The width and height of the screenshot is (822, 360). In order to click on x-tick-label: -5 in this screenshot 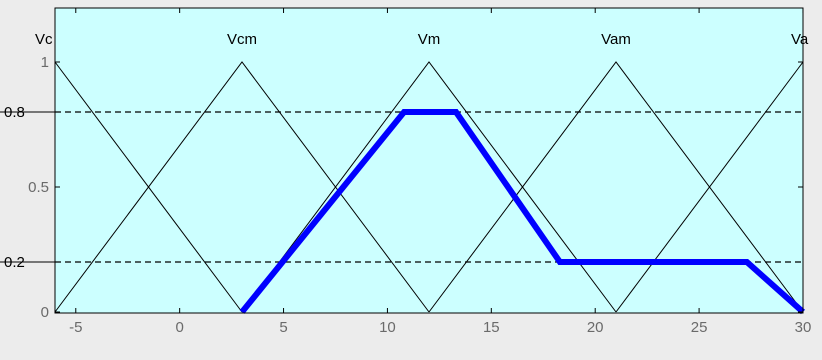, I will do `click(75, 327)`.